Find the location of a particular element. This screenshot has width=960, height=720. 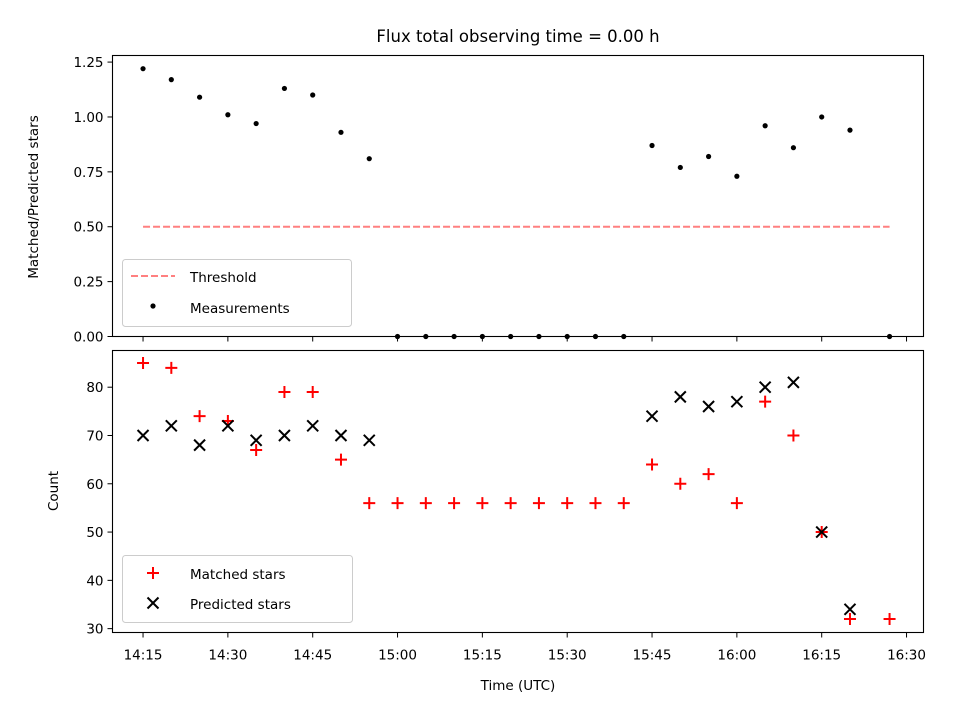

chart-title: Flux total observing time = 0.00 h is located at coordinates (517, 36).